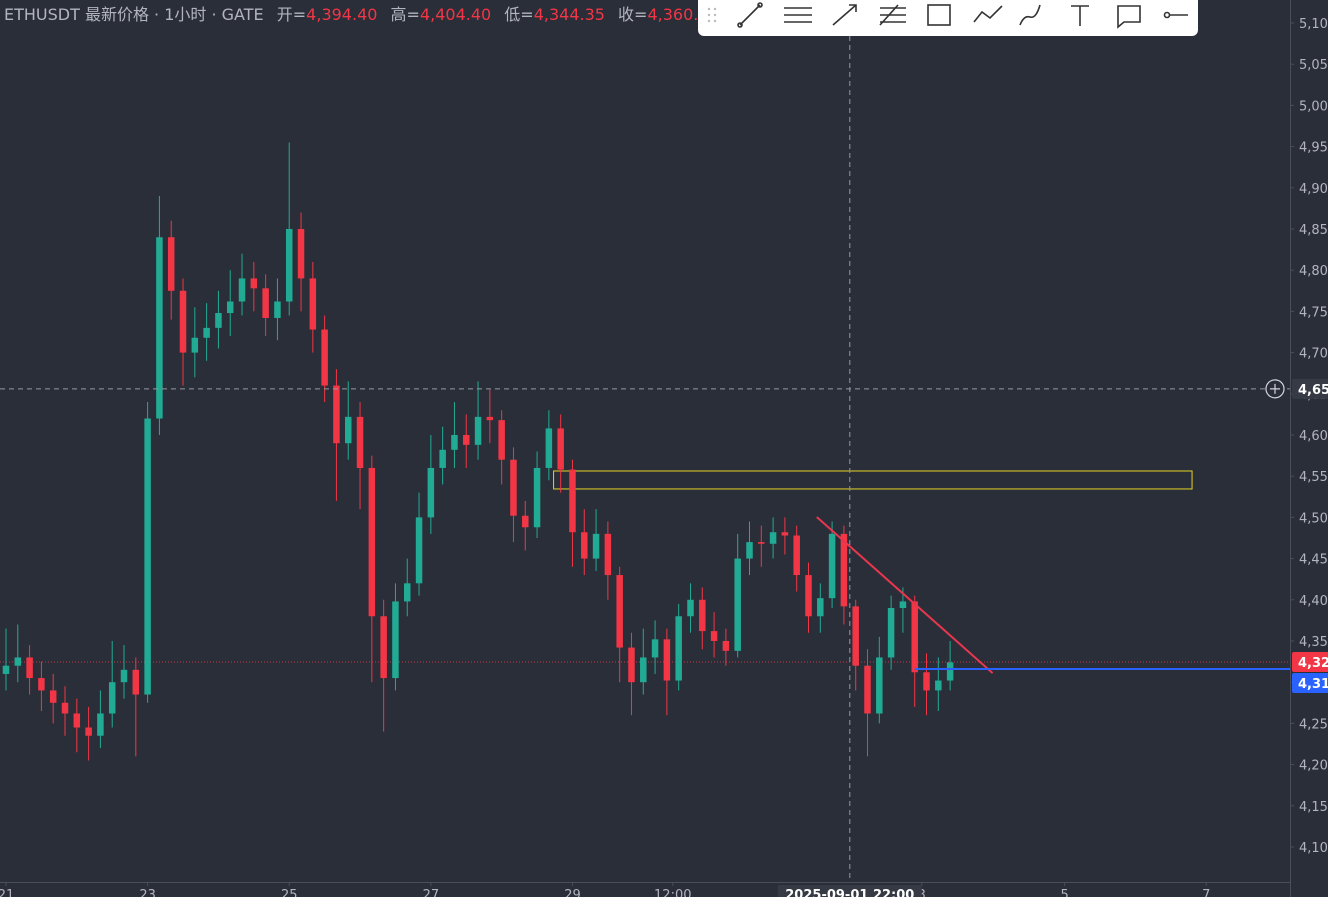 This screenshot has height=897, width=1328. I want to click on y-tick-label: 4,850.00, so click(1313, 230).